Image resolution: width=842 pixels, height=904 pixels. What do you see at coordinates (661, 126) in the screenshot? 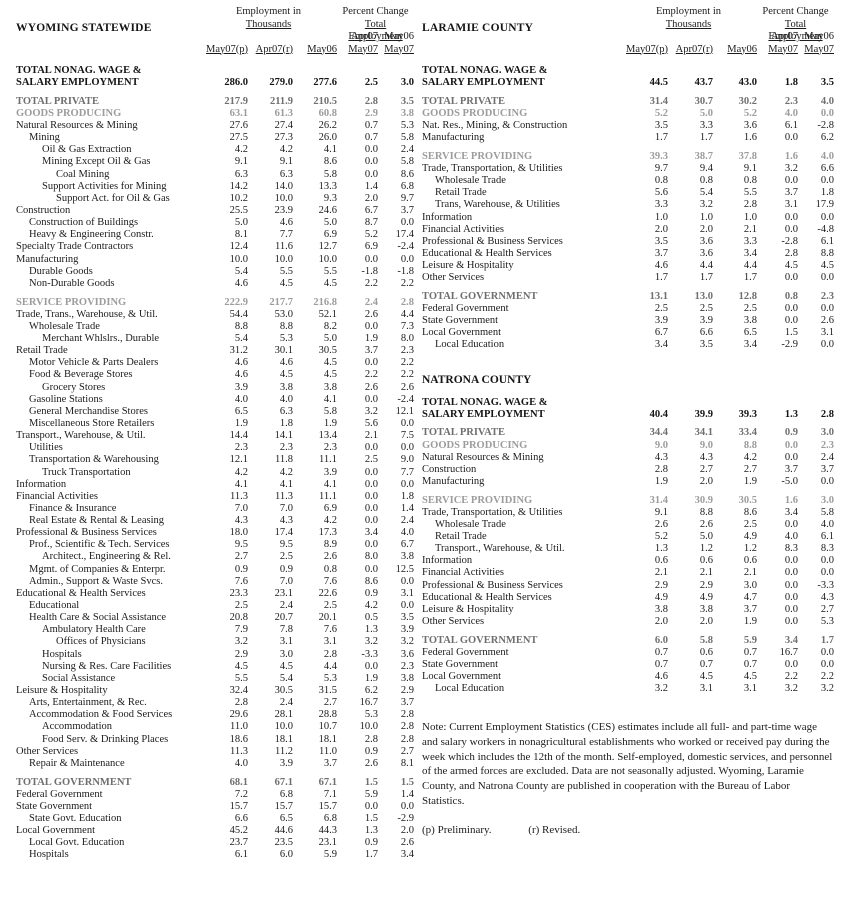
I see `cell-value: 3.5` at bounding box center [661, 126].